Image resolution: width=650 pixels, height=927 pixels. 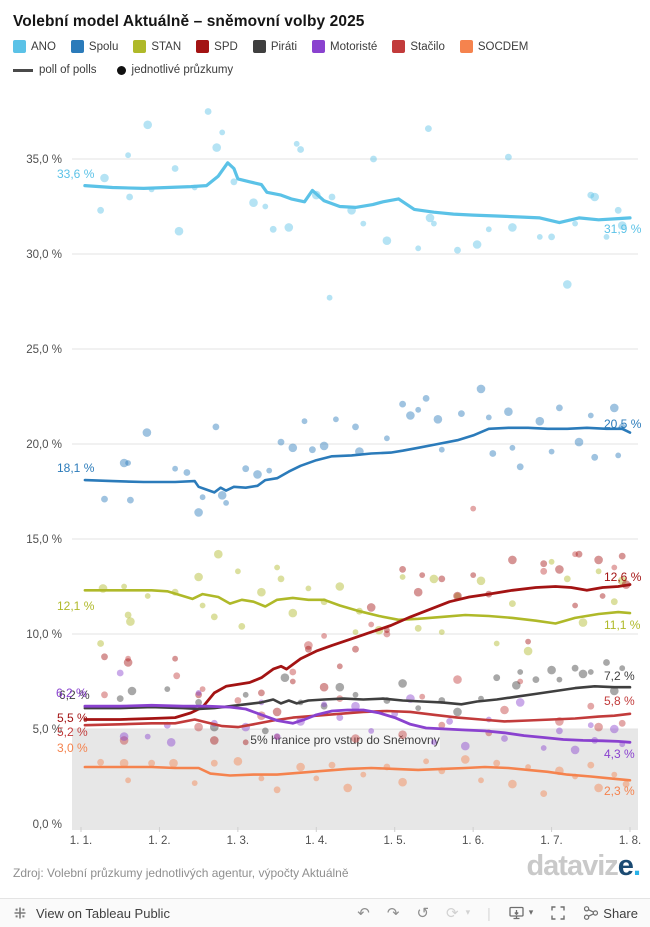 What do you see at coordinates (357, 606) in the screenshot?
I see `series-stan-line` at bounding box center [357, 606].